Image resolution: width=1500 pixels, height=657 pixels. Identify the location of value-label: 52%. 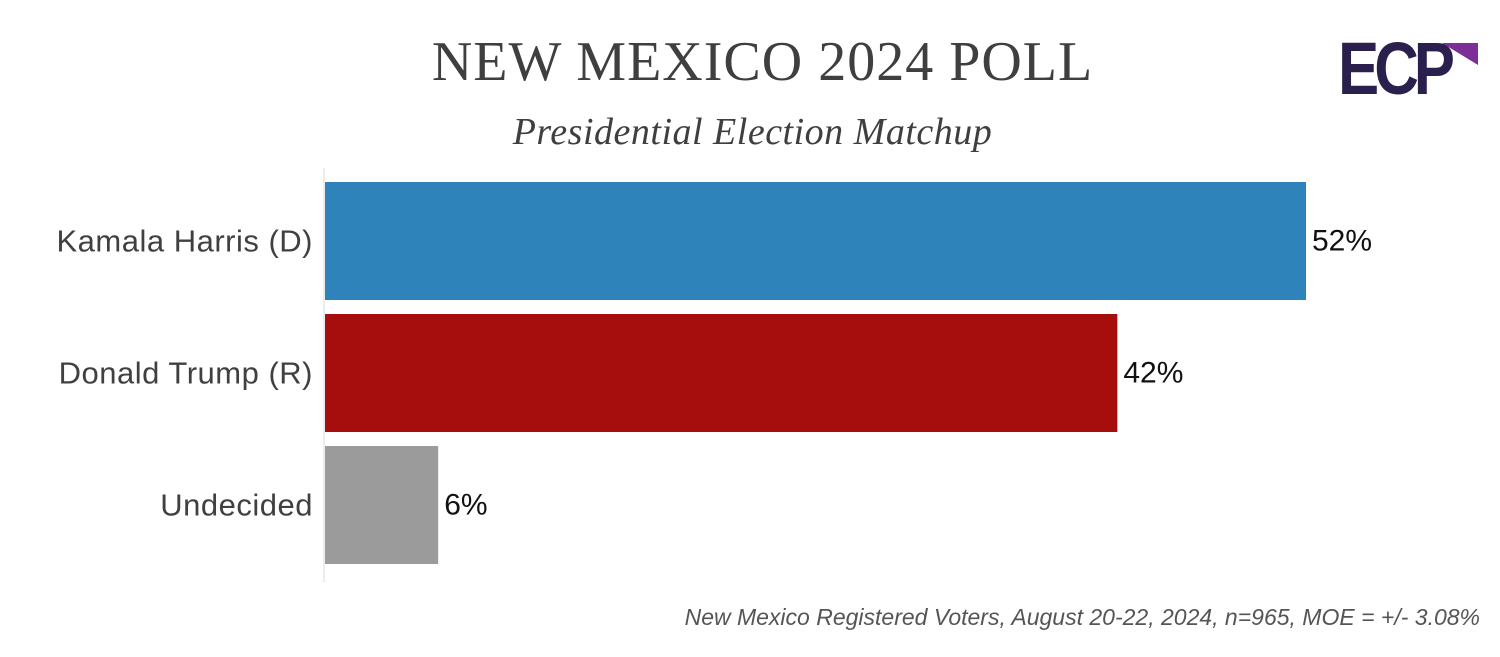
(1342, 241).